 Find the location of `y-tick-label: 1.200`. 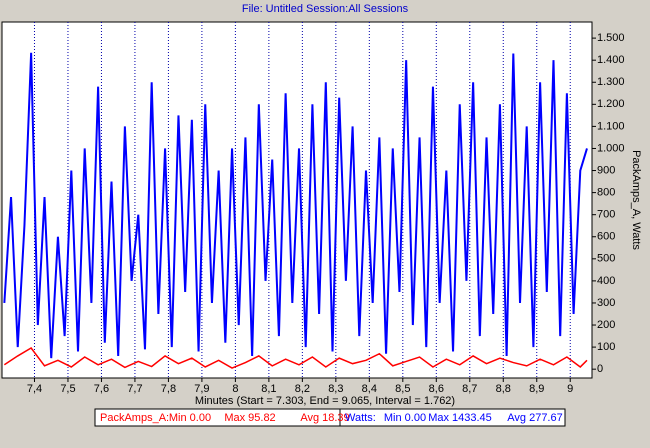

y-tick-label: 1.200 is located at coordinates (611, 104).